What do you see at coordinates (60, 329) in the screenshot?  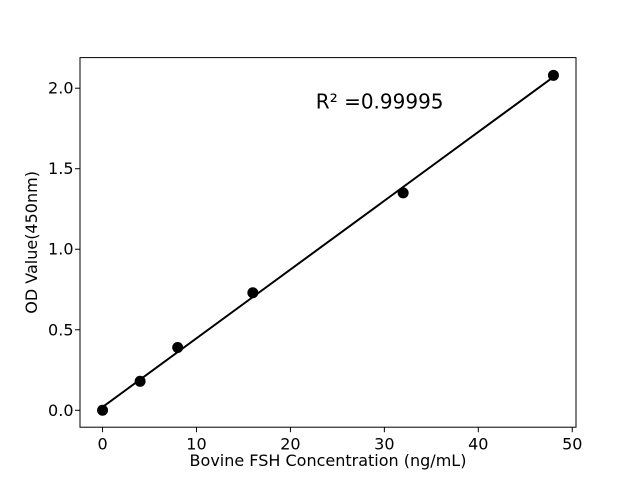 I see `y-tick-label: 0.5` at bounding box center [60, 329].